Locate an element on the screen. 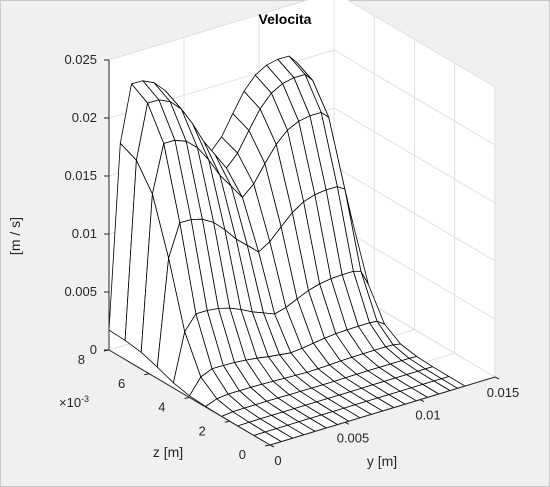 The height and width of the screenshot is (487, 550). chart-title: Velocita is located at coordinates (285, 19).